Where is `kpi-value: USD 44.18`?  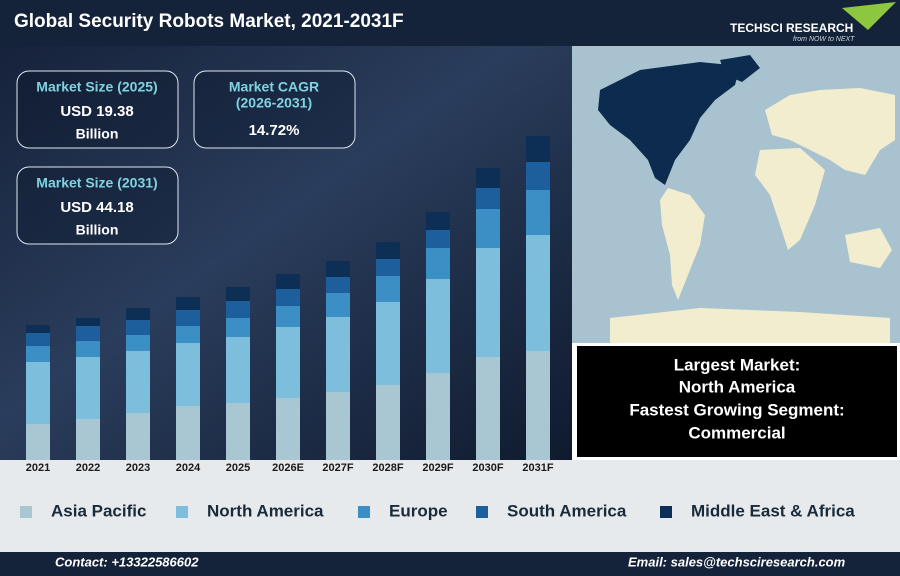
kpi-value: USD 44.18 is located at coordinates (96, 207).